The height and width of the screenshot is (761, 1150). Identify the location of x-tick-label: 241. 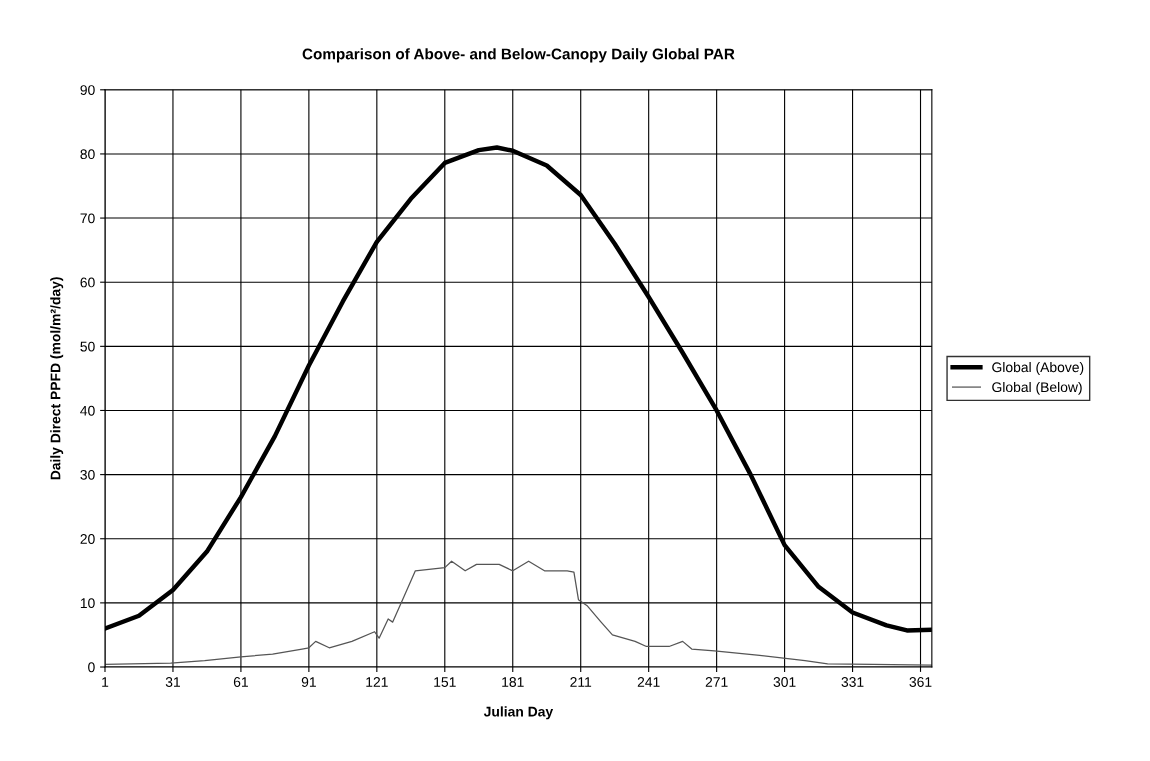
(648, 682).